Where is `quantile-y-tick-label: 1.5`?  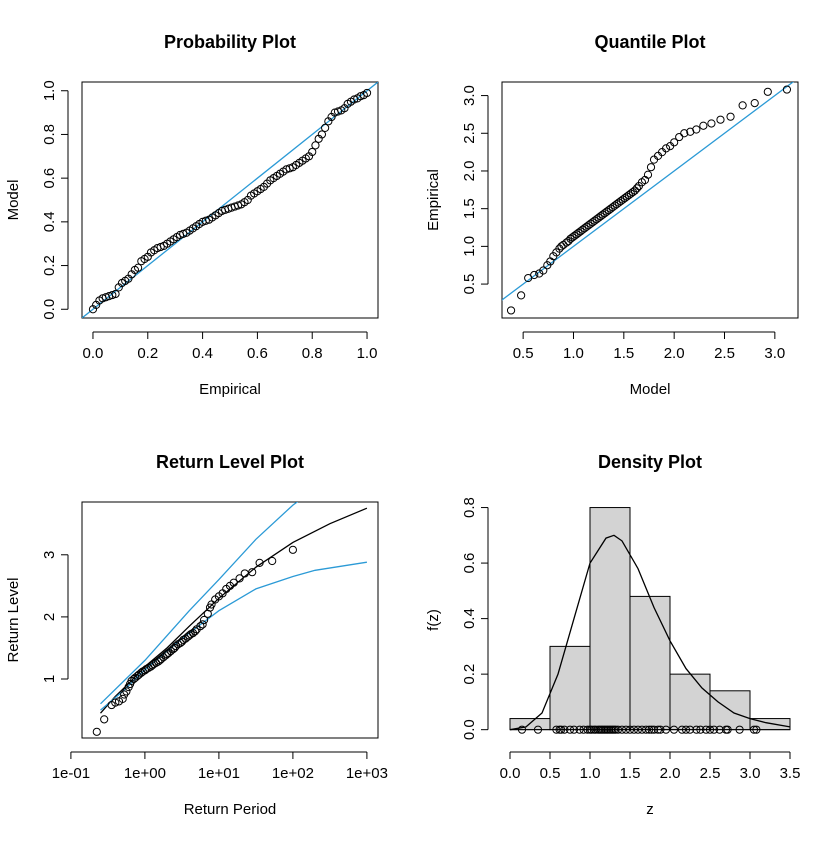
quantile-y-tick-label: 1.5 is located at coordinates (469, 208).